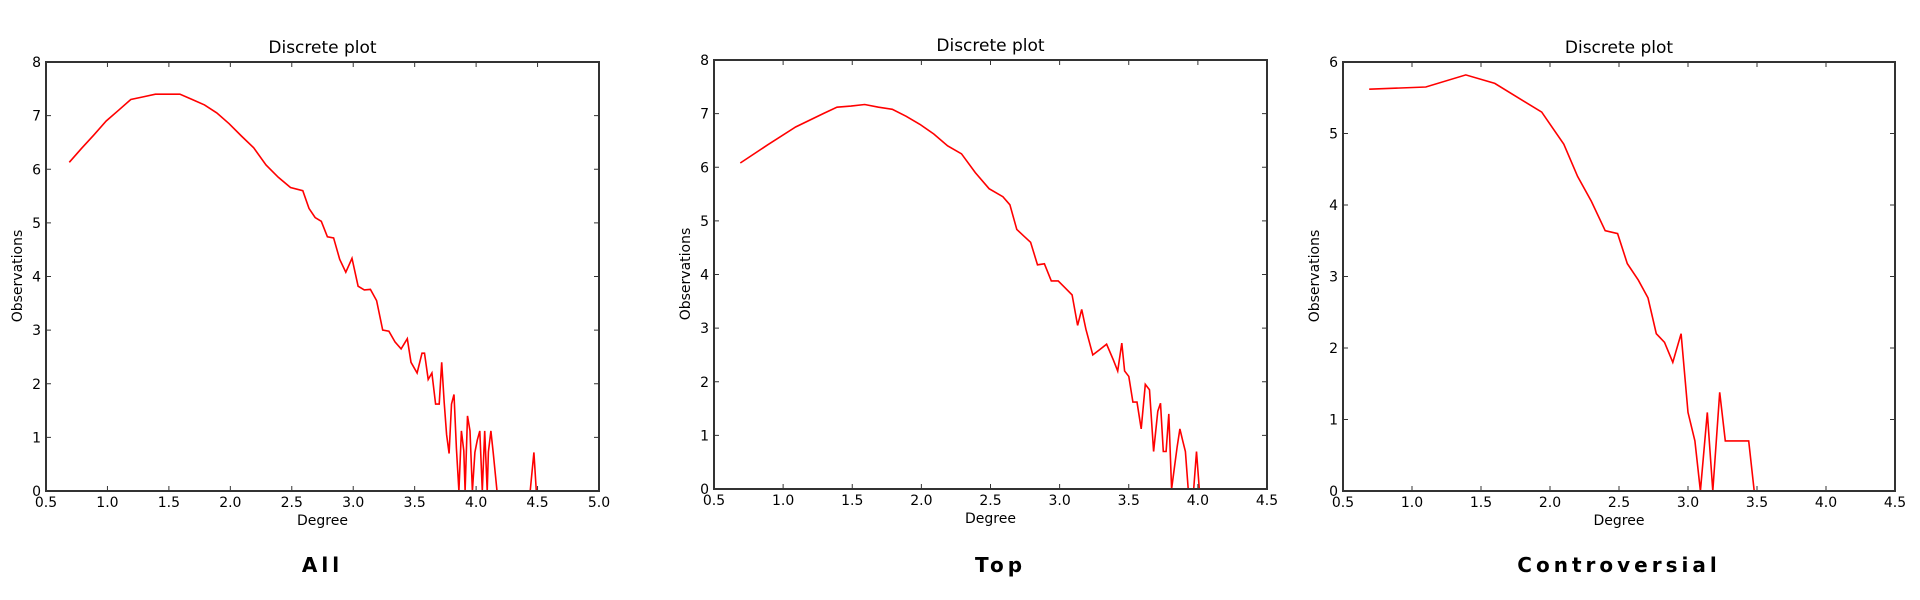  I want to click on x-tick-label: 5.0, so click(599, 503).